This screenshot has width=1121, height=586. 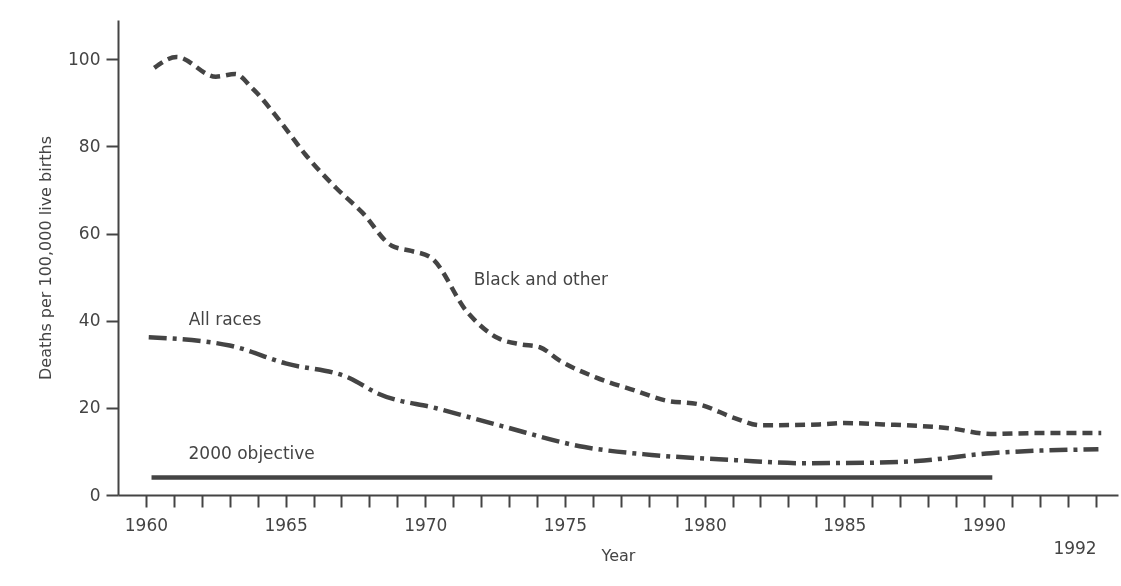 What do you see at coordinates (89, 145) in the screenshot?
I see `y-tick-label: 80` at bounding box center [89, 145].